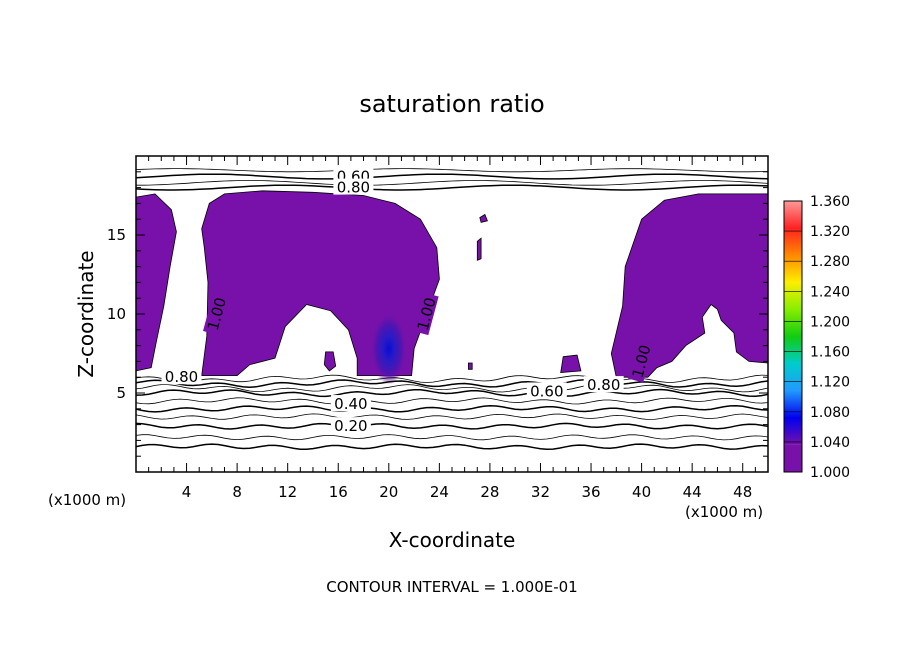 Image resolution: width=904 pixels, height=654 pixels. I want to click on colorbar-label: 1.160, so click(830, 353).